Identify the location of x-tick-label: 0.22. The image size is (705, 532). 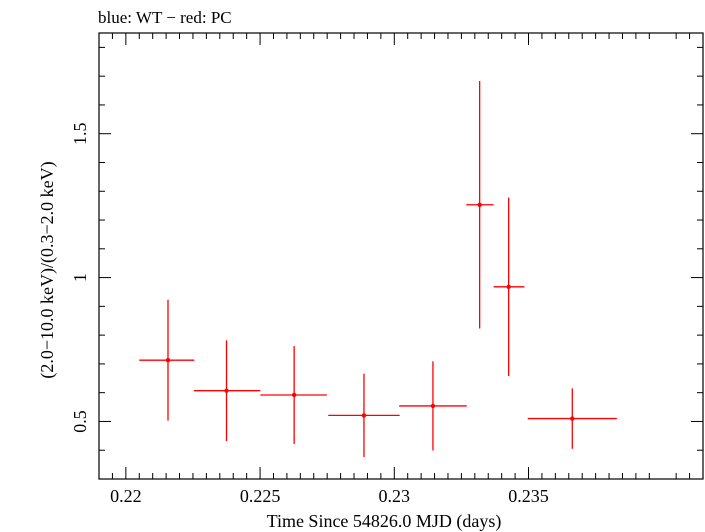
(126, 496).